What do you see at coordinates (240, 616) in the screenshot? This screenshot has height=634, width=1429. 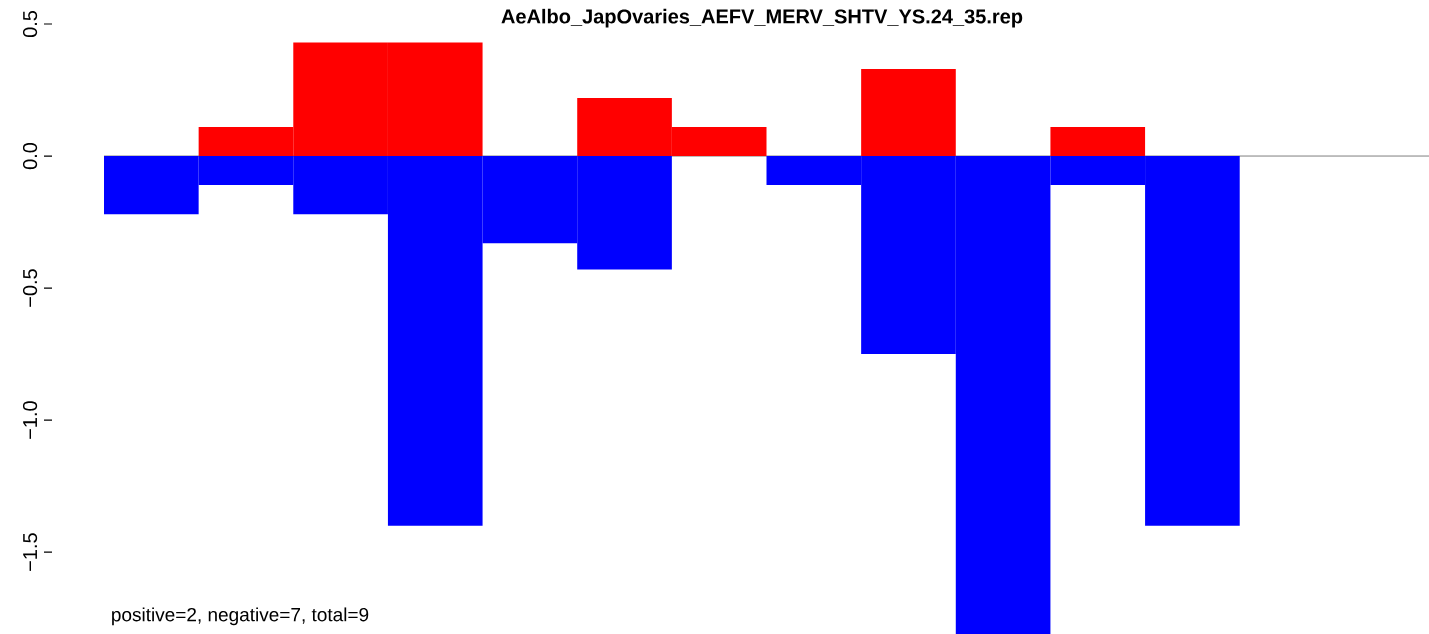 I see `annotation: positive=2, negative=7, total=9` at bounding box center [240, 616].